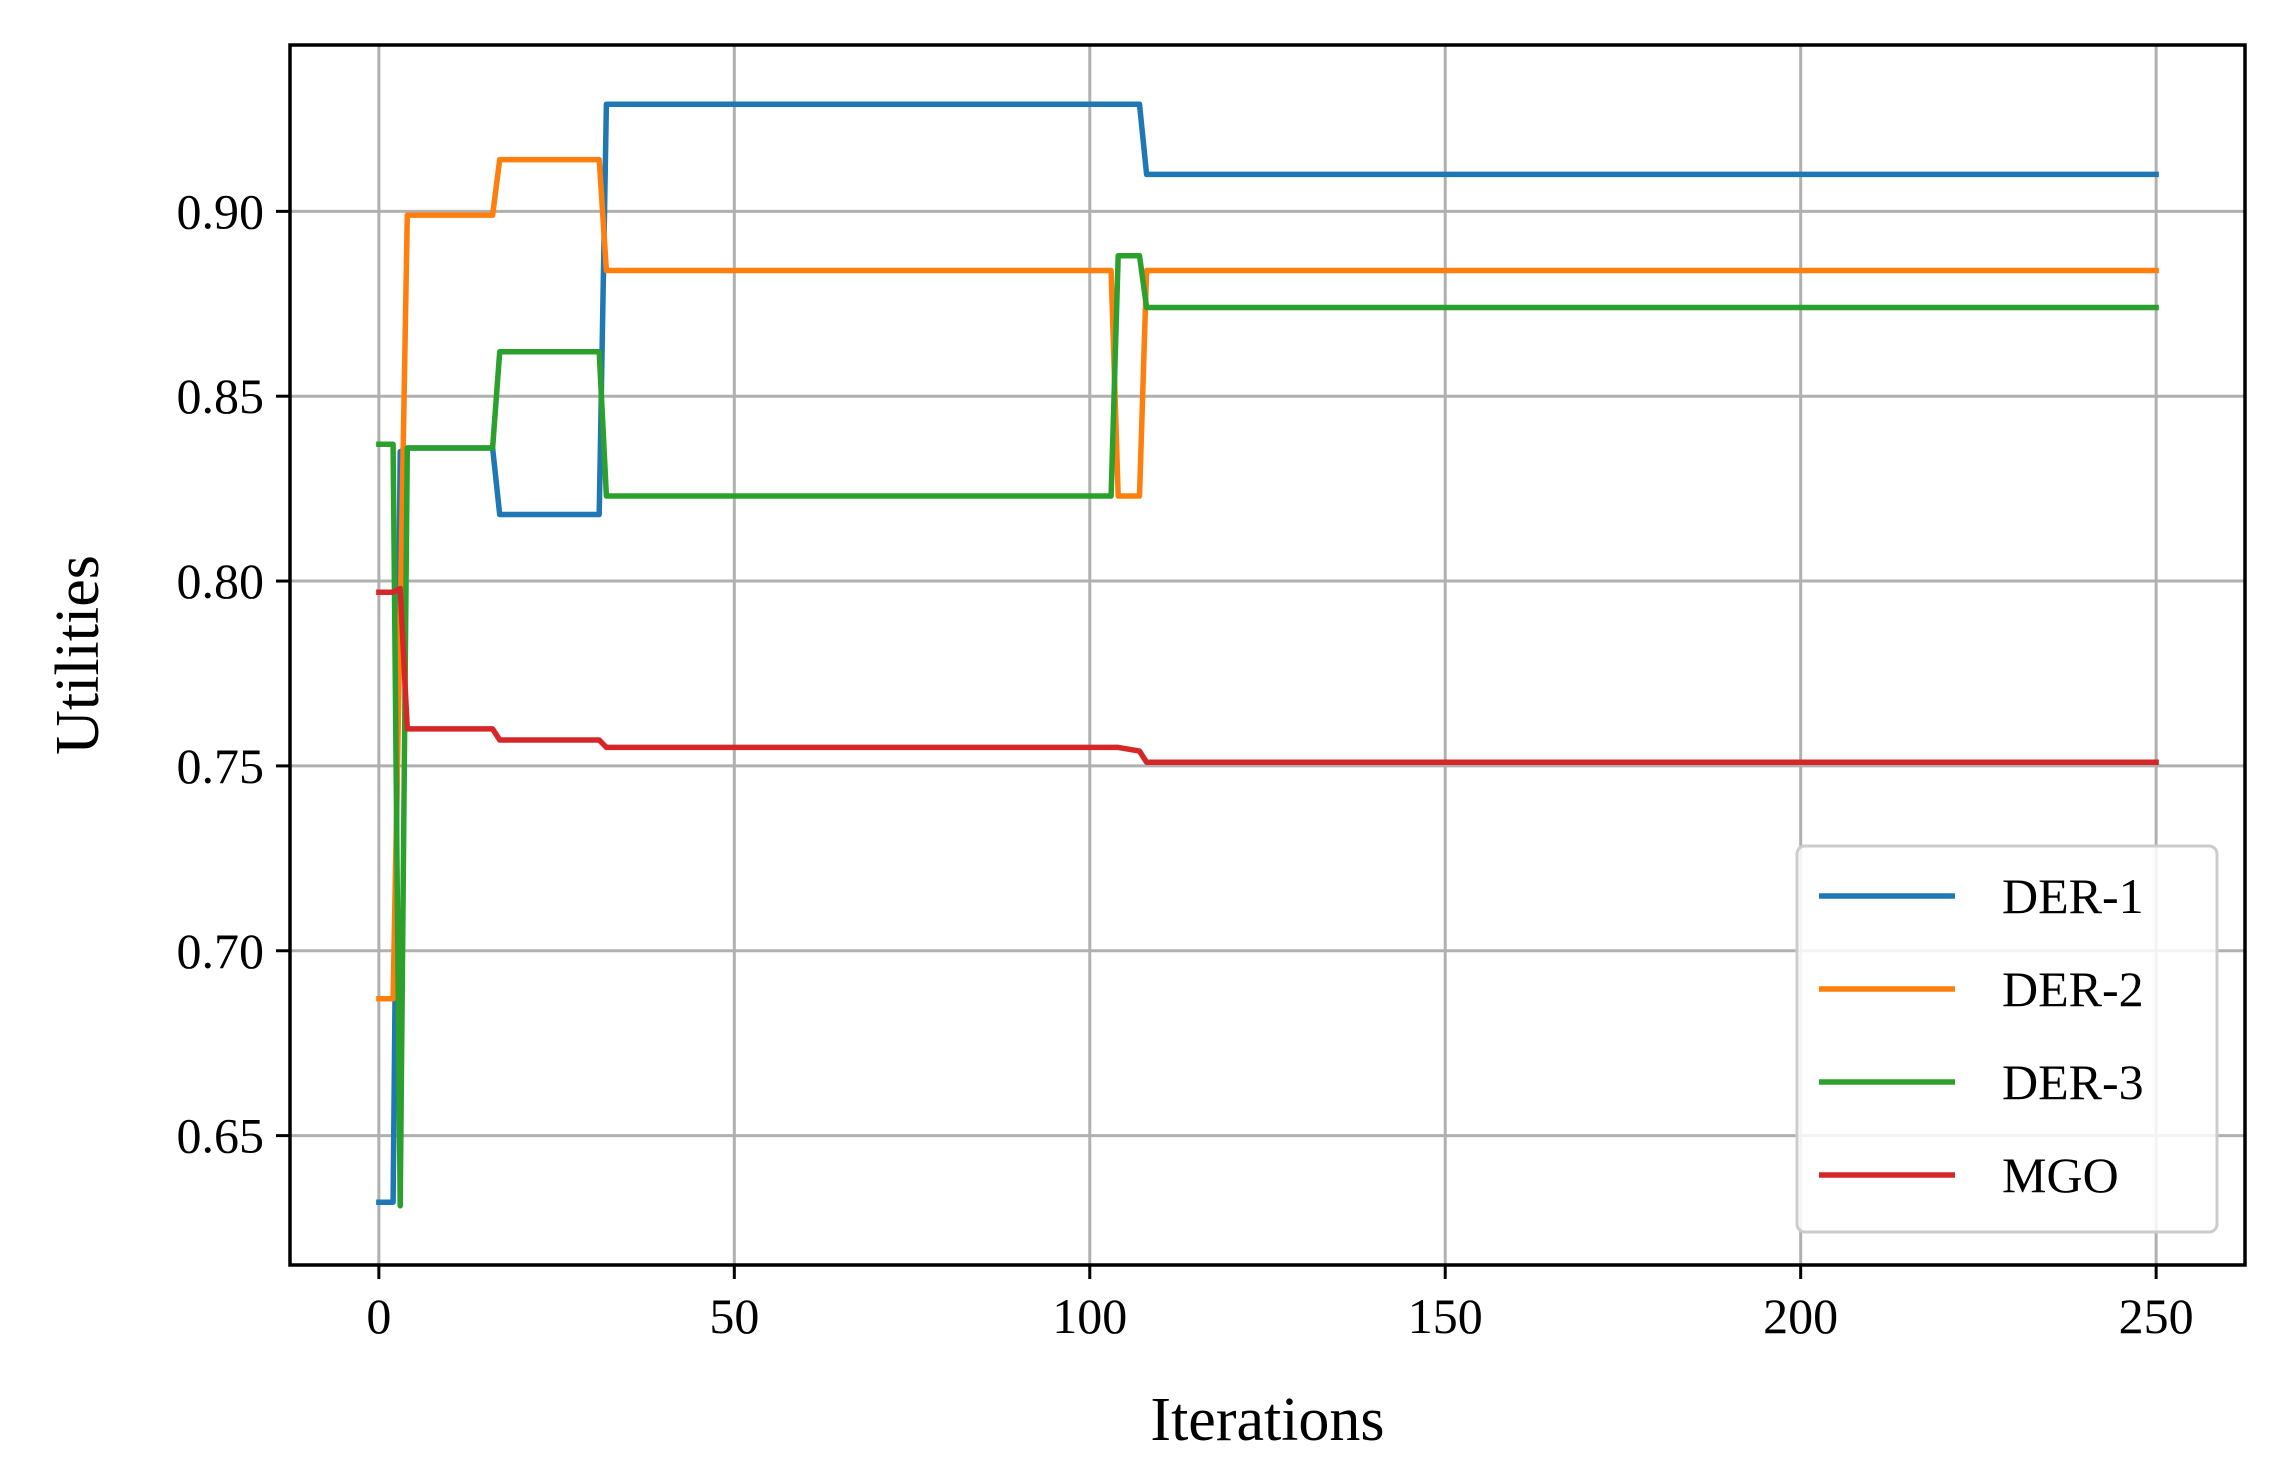 The height and width of the screenshot is (1462, 2283). What do you see at coordinates (2073, 989) in the screenshot?
I see `legend-label: DER-2` at bounding box center [2073, 989].